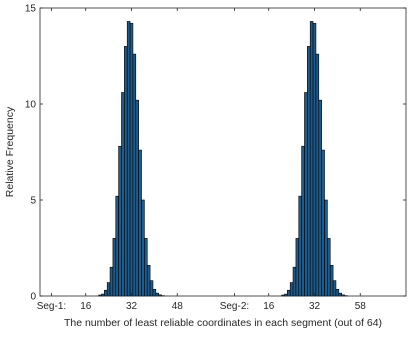 This screenshot has height=338, width=412. Describe the element at coordinates (361, 306) in the screenshot. I see `x-tick-label: 58` at that location.